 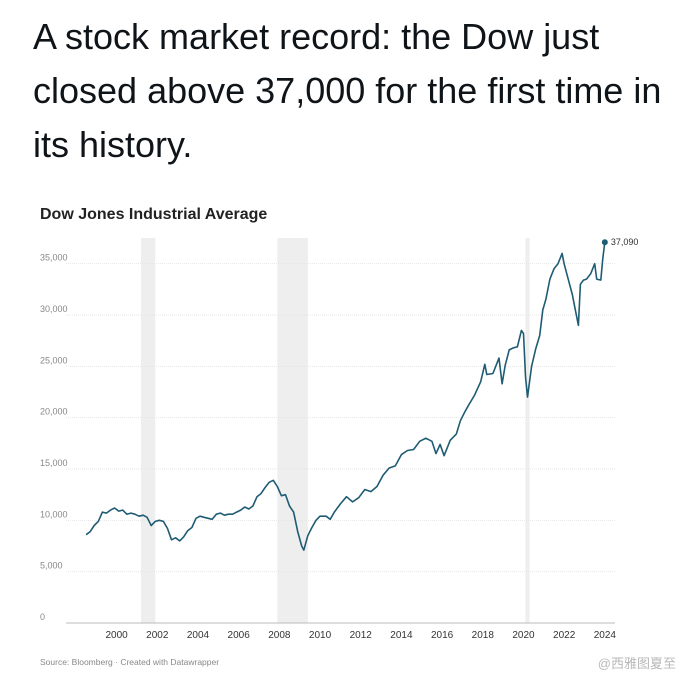 What do you see at coordinates (636, 663) in the screenshot?
I see `watermark: @西雅图夏至` at bounding box center [636, 663].